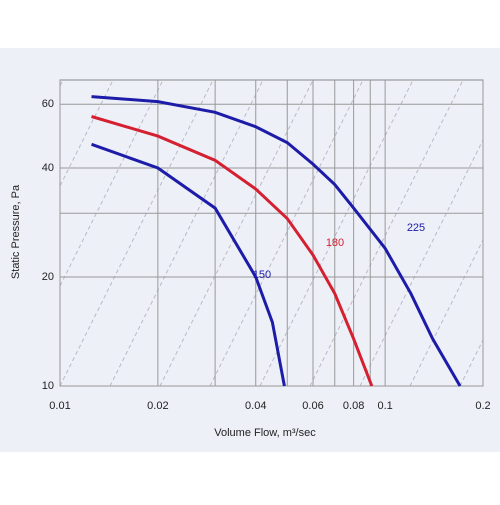 This screenshot has width=500, height=505. Describe the element at coordinates (255, 406) in the screenshot. I see `x-tick-label: 0.04` at that location.